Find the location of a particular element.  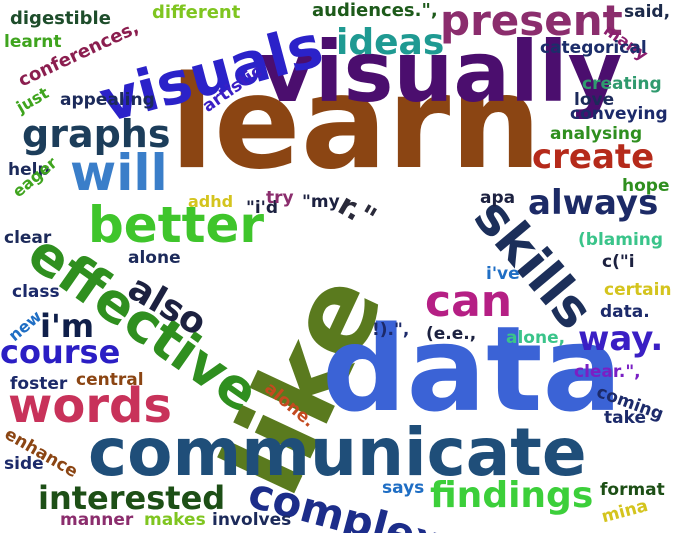

cloud-word: love is located at coordinates (594, 100).